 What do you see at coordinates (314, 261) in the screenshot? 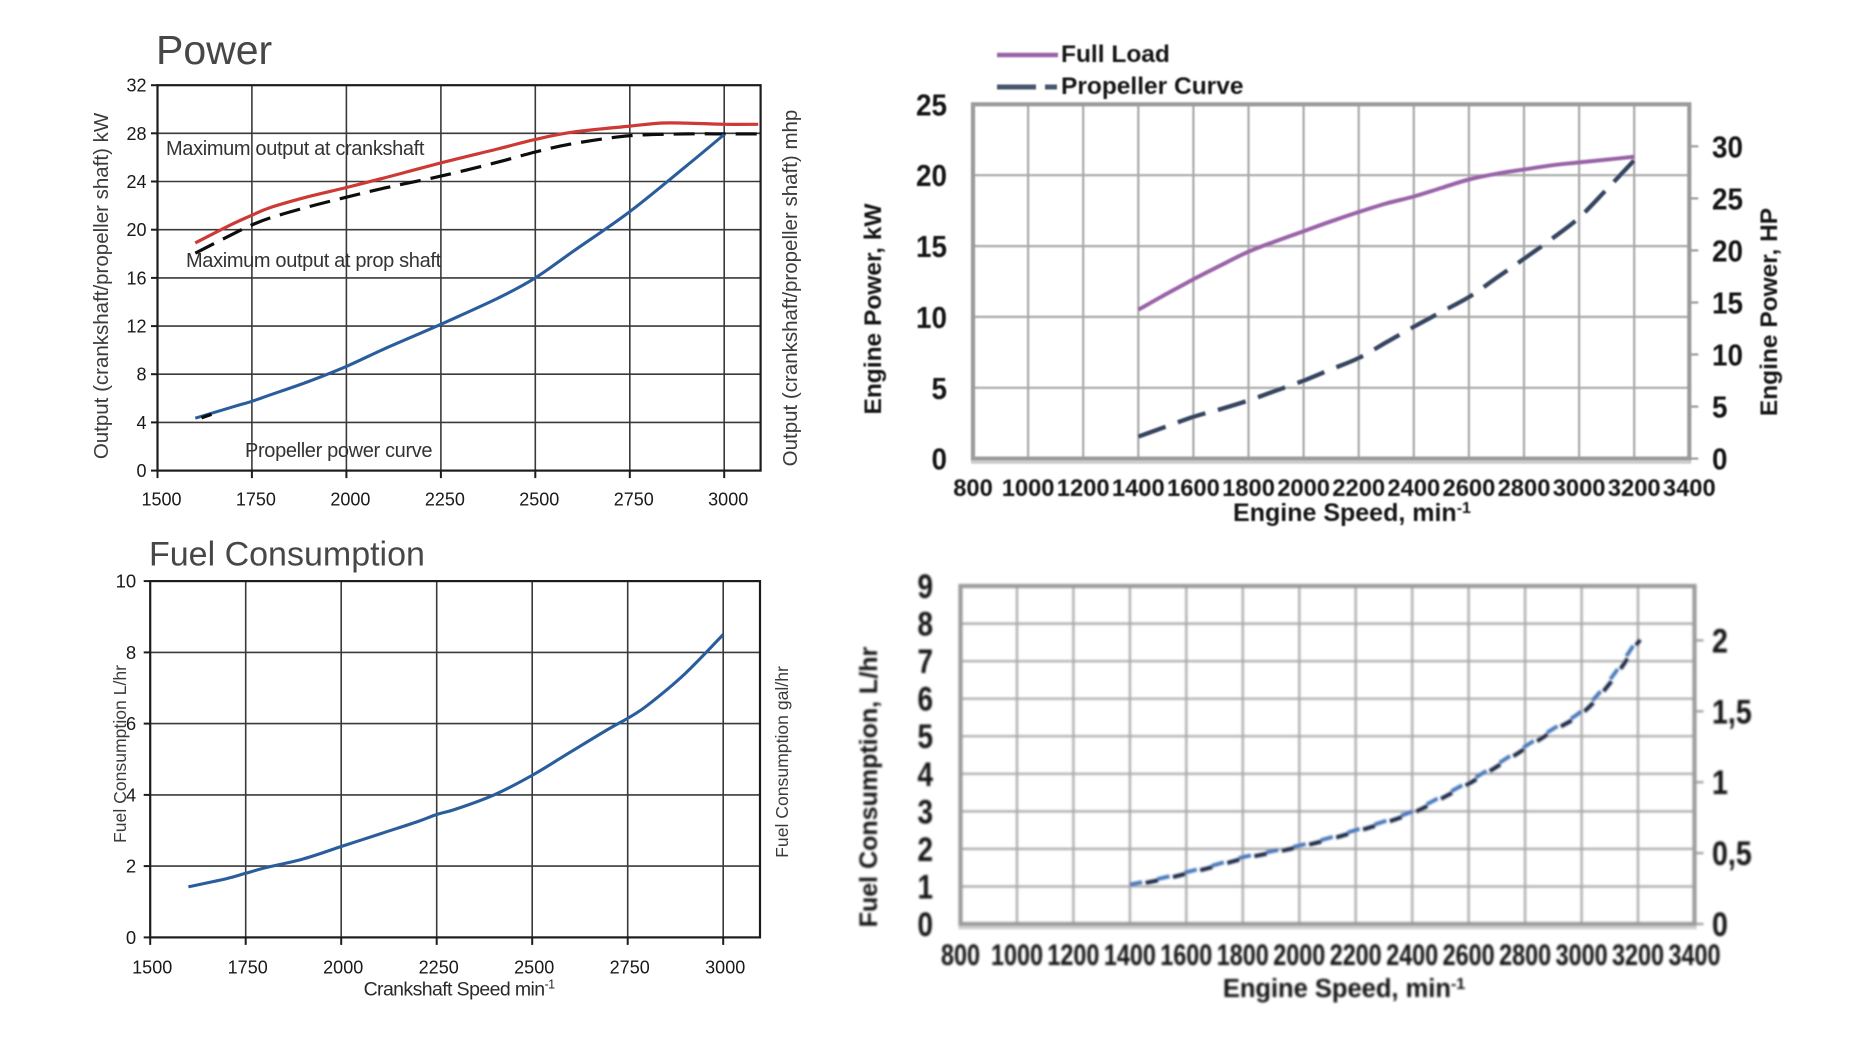
I see `svg-text: Maximum output at prop shaft` at bounding box center [314, 261].